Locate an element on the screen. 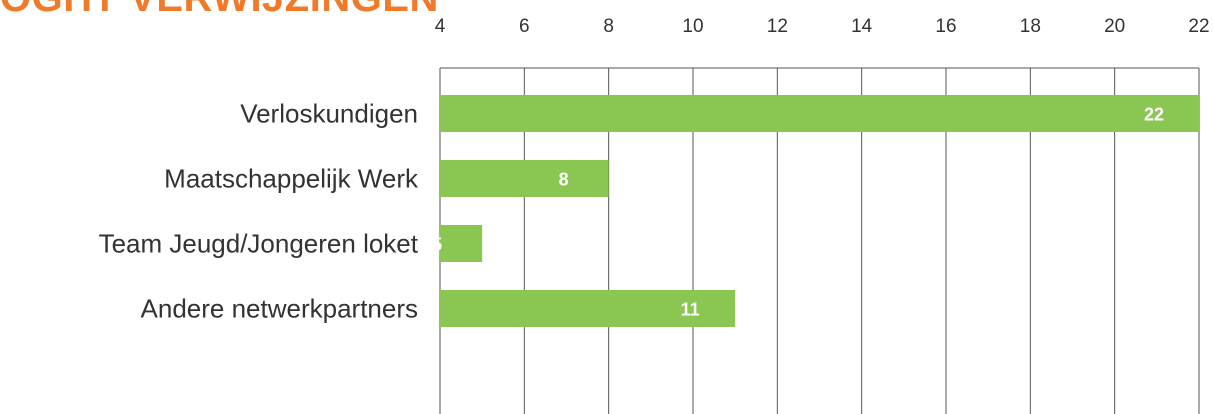 The width and height of the screenshot is (1214, 414). category-label: Andere netwerkpartners is located at coordinates (279, 309).